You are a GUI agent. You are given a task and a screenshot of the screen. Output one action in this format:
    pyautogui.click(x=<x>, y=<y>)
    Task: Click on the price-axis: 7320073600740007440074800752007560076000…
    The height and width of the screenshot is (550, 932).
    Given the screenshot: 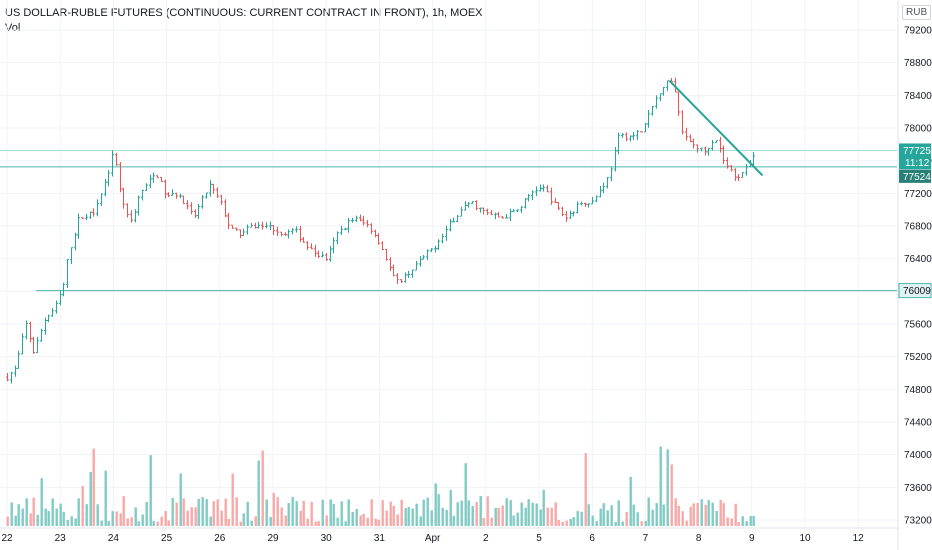 What is the action you would take?
    pyautogui.click(x=918, y=276)
    